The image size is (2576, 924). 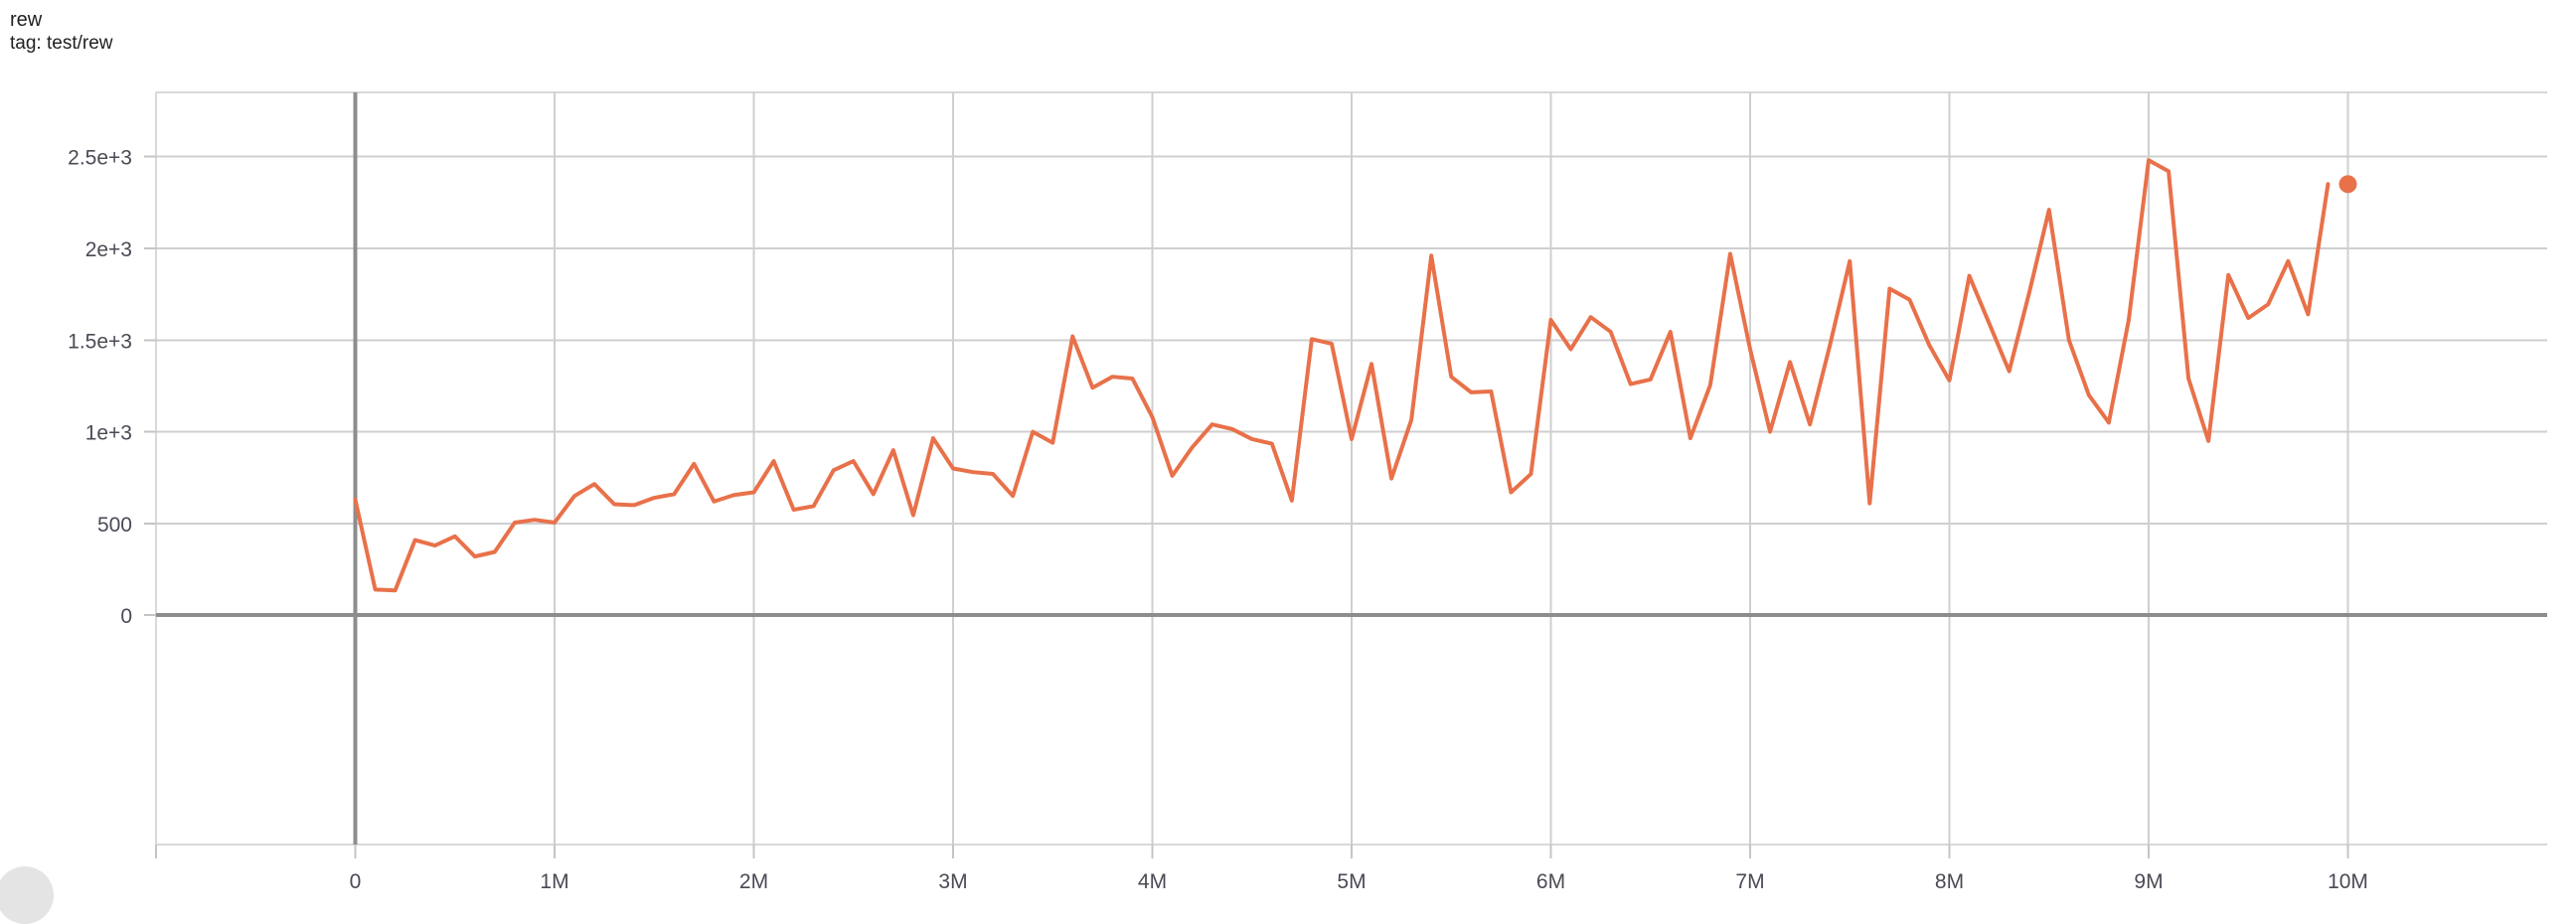 I want to click on x-tick-label: 0, so click(x=356, y=882).